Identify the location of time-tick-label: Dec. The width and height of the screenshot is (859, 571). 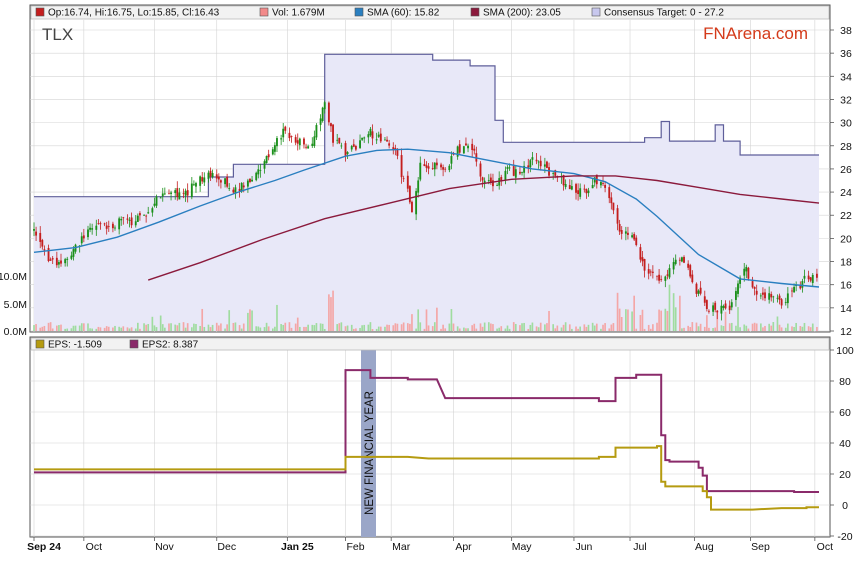
(226, 547).